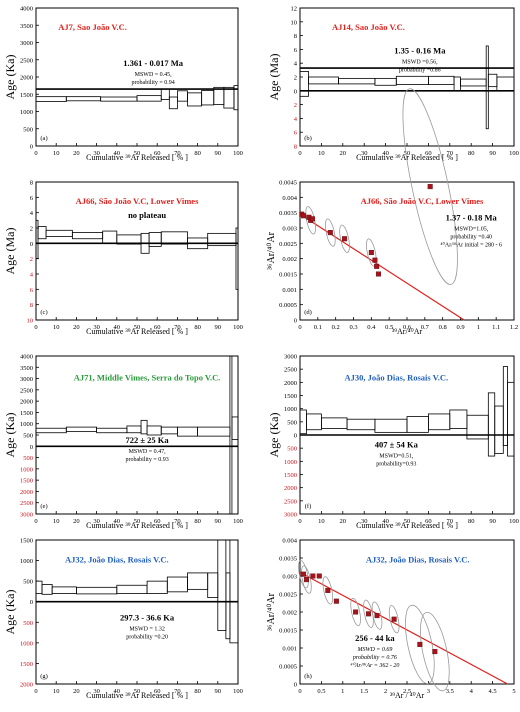 The image size is (520, 712). Describe the element at coordinates (137, 157) in the screenshot. I see `x-axis-label: Cumulative ³⁹Ar Released [ % ]` at that location.